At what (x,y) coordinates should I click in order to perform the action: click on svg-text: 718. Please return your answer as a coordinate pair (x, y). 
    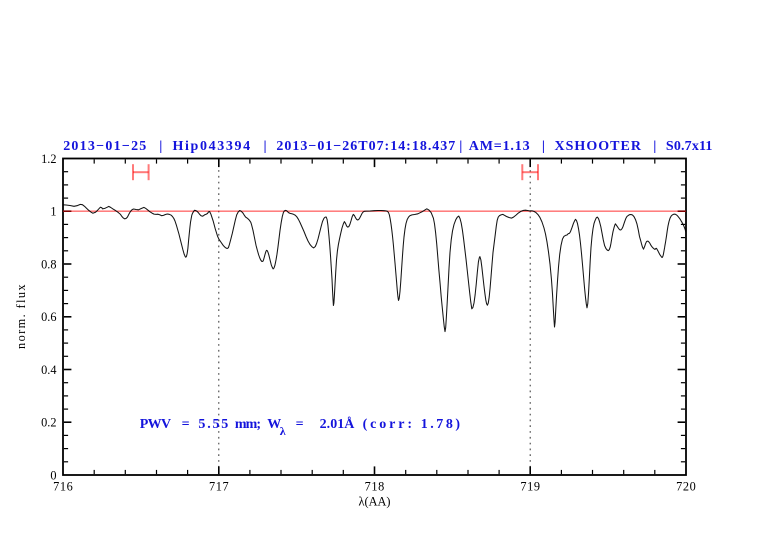
    Looking at the image, I should click on (375, 487).